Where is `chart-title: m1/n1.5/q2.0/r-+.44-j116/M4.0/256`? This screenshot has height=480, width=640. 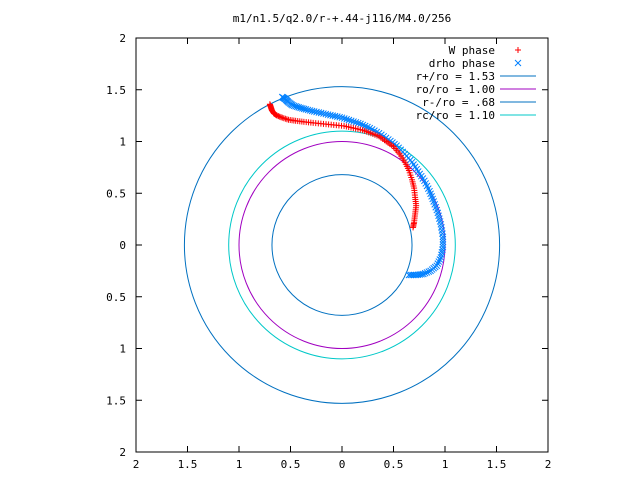 chart-title: m1/n1.5/q2.0/r-+.44-j116/M4.0/256 is located at coordinates (342, 18).